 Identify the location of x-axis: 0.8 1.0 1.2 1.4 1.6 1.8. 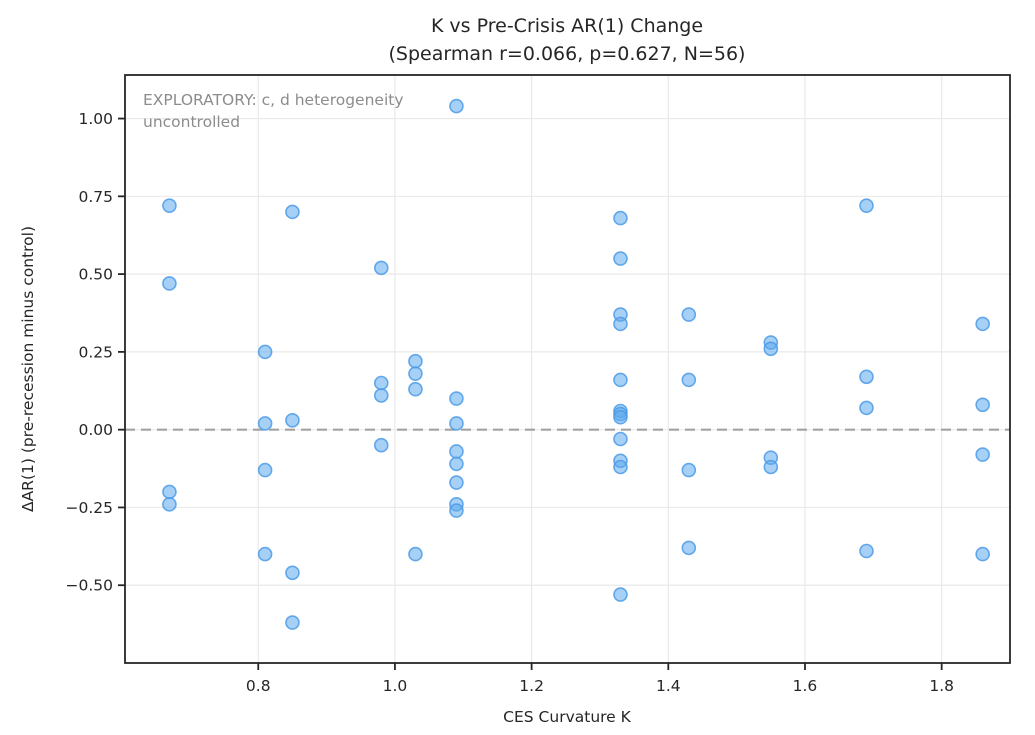
(600, 679).